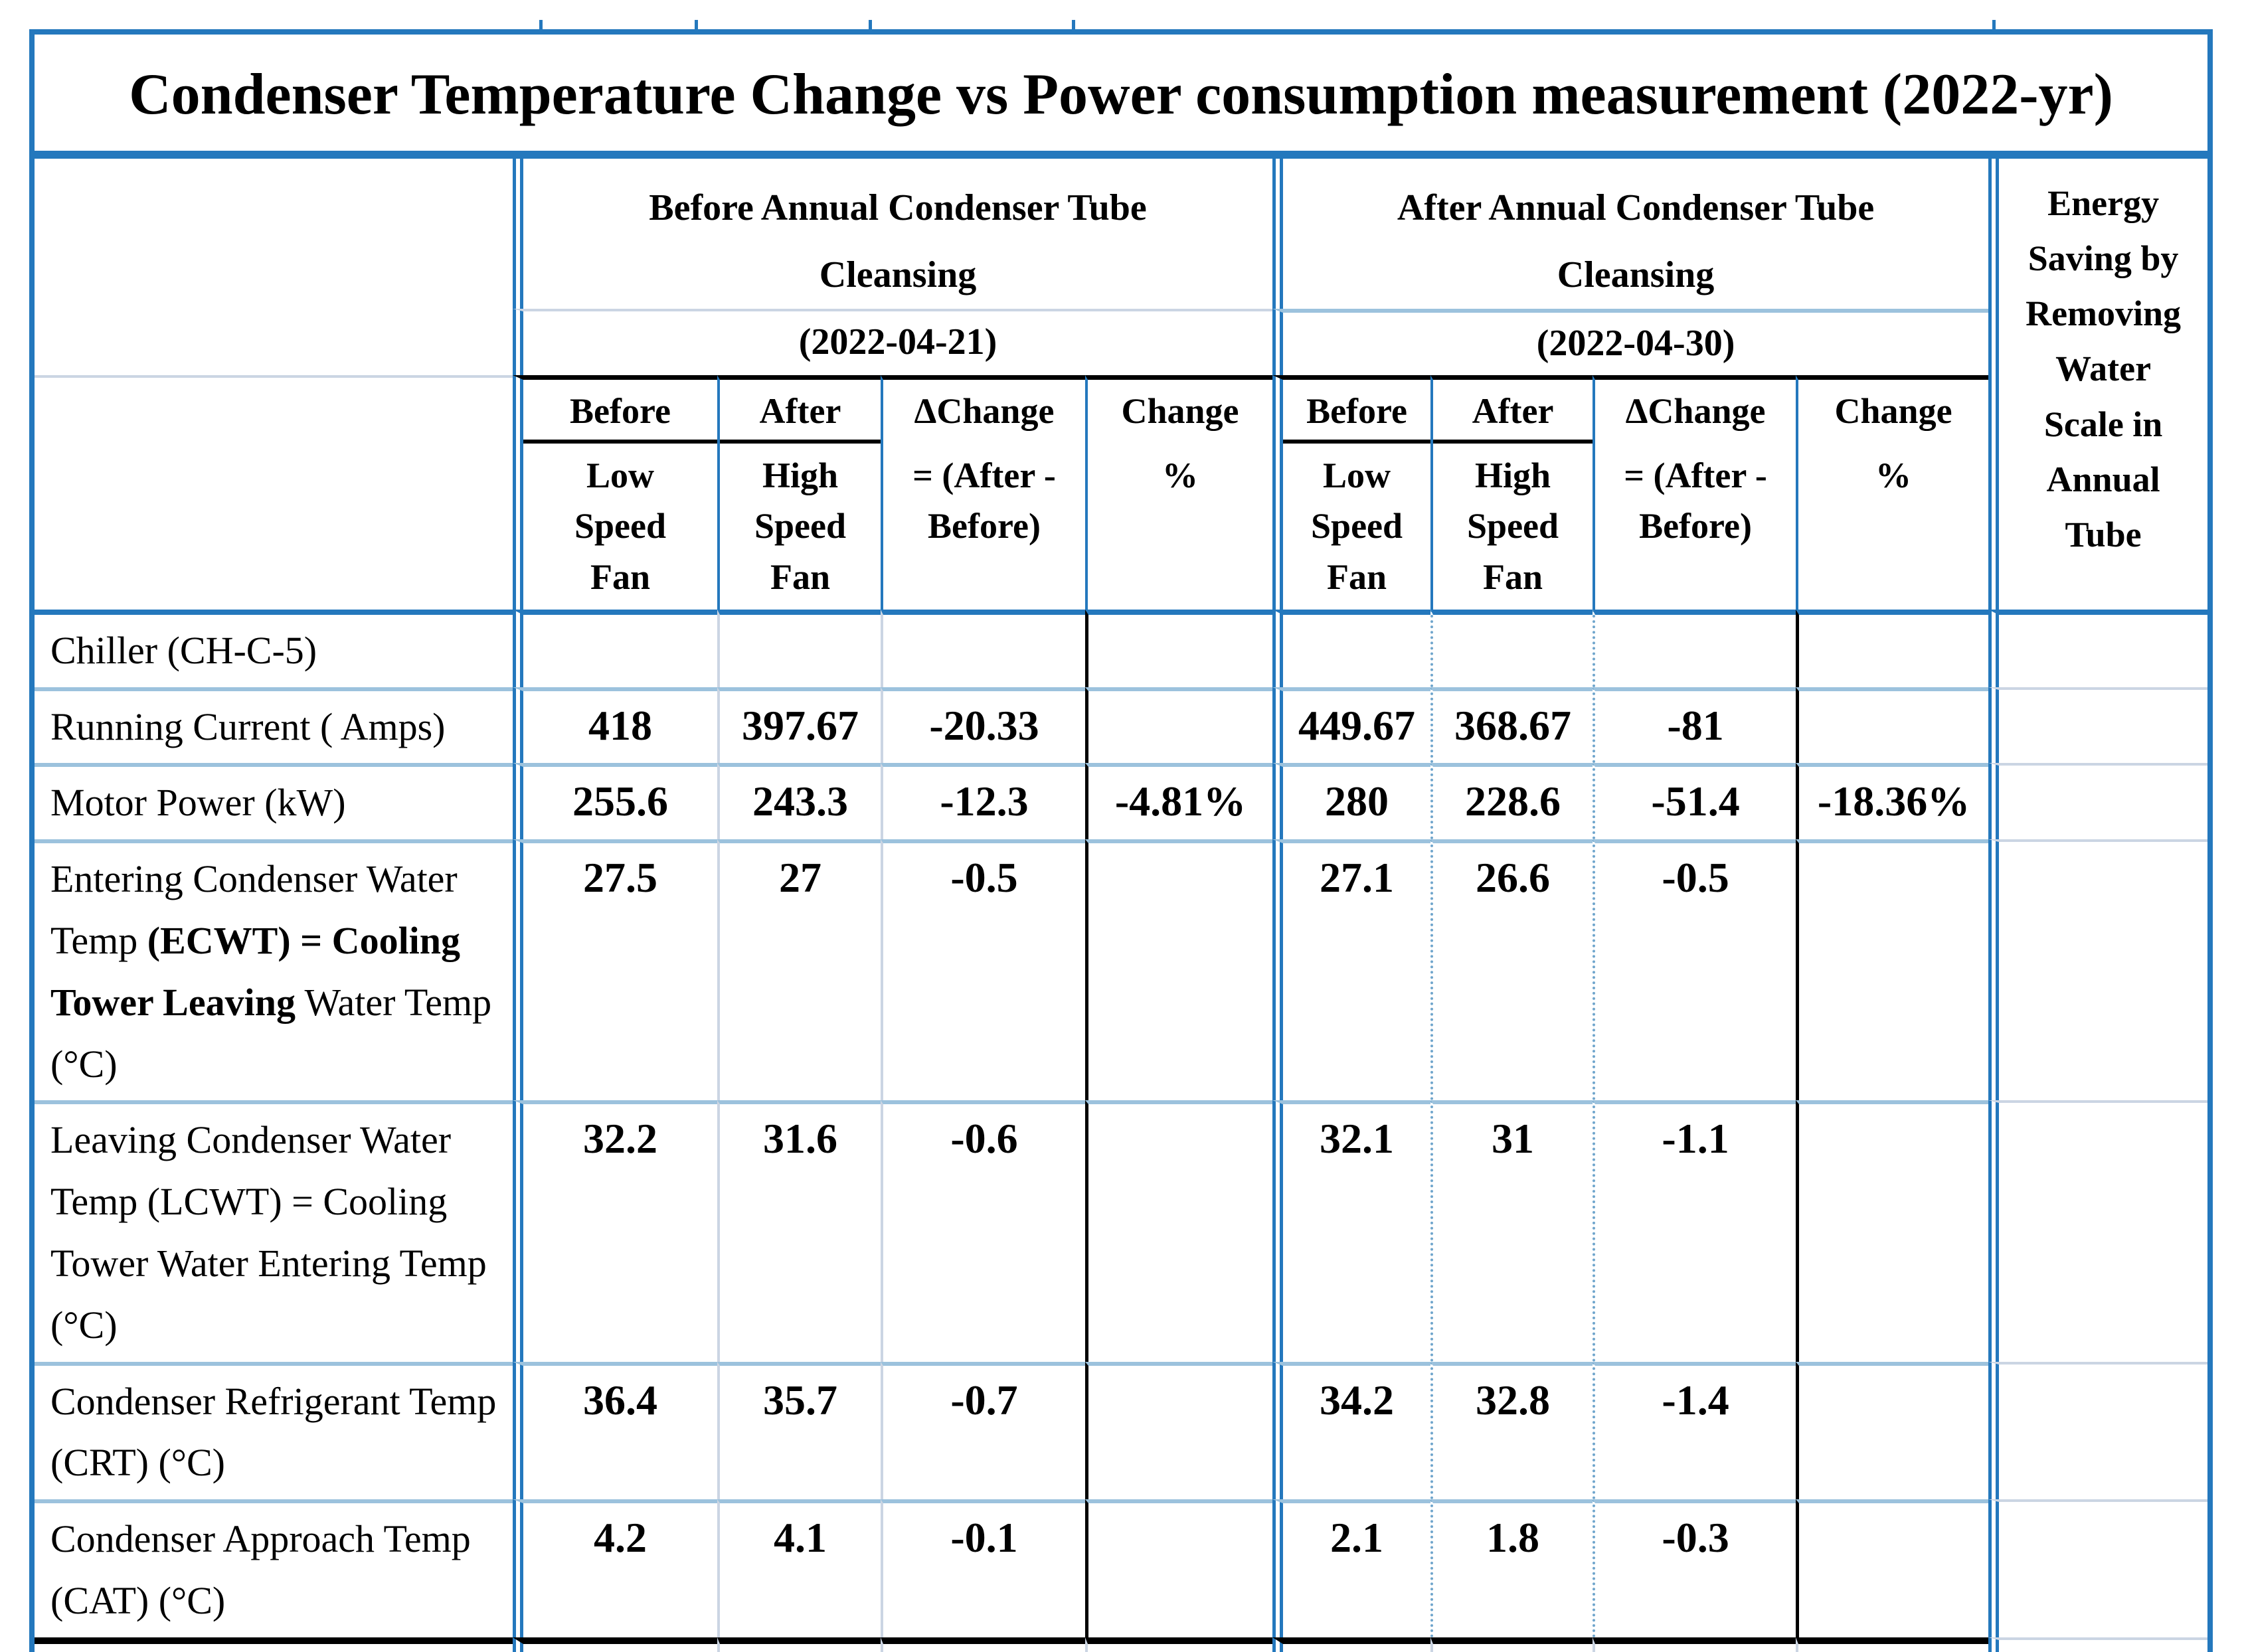 The height and width of the screenshot is (1652, 2242). Describe the element at coordinates (1511, 1430) in the screenshot. I see `data-cell: 32.8` at that location.